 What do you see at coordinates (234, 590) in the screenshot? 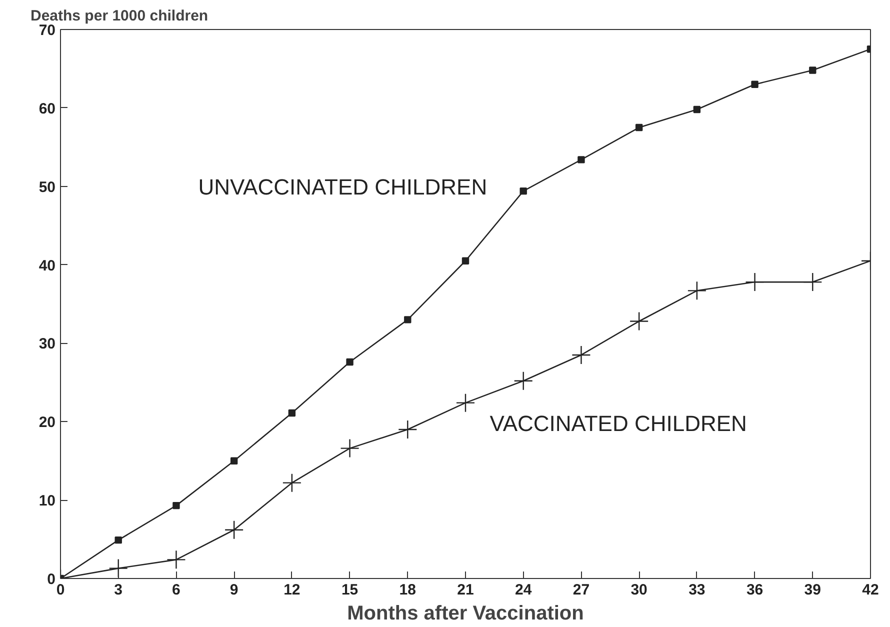
I see `x-tick-label: 9` at bounding box center [234, 590].